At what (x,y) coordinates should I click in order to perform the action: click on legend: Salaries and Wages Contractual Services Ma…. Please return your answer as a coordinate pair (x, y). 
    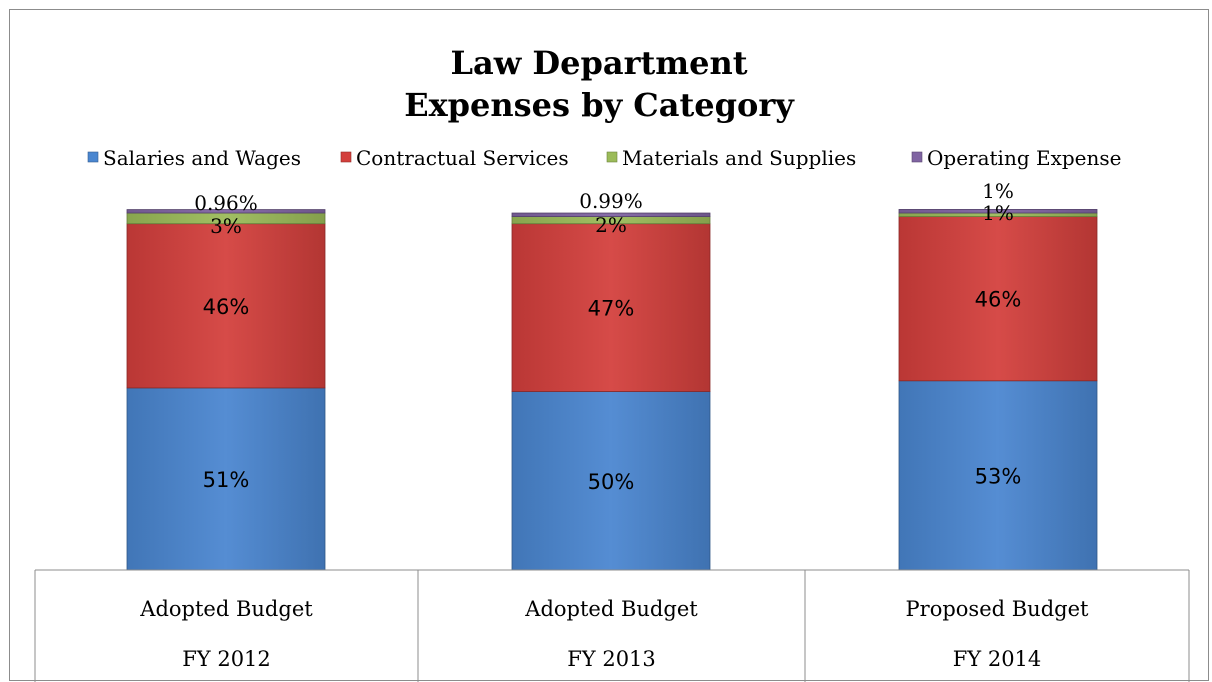
    Looking at the image, I should click on (604, 158).